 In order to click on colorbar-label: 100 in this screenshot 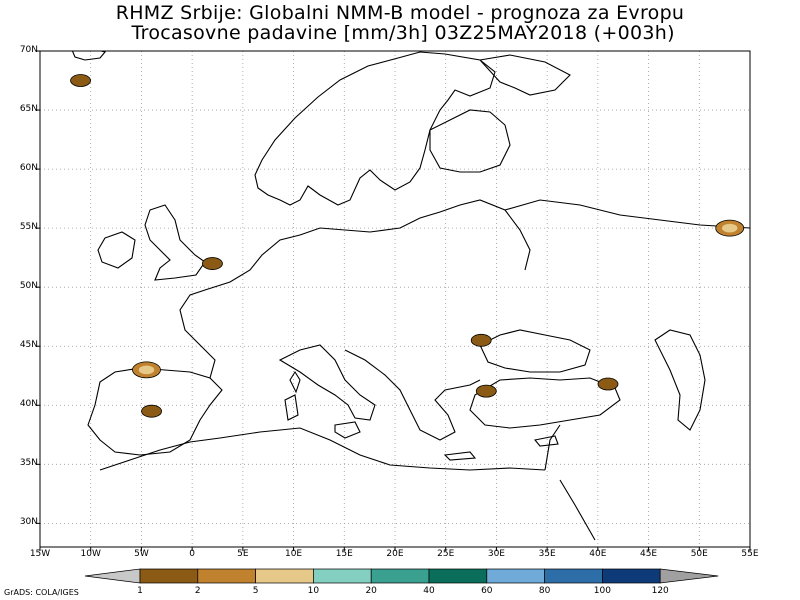, I will do `click(602, 591)`.